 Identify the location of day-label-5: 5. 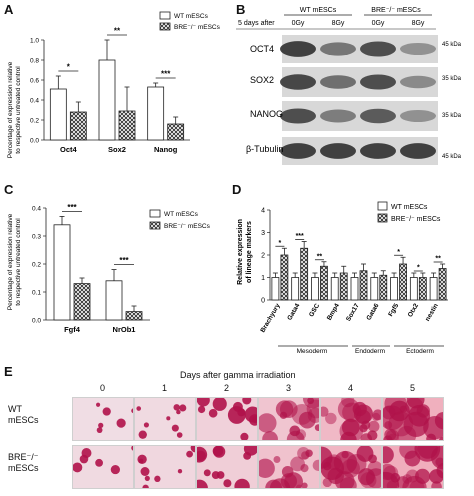
(413, 388).